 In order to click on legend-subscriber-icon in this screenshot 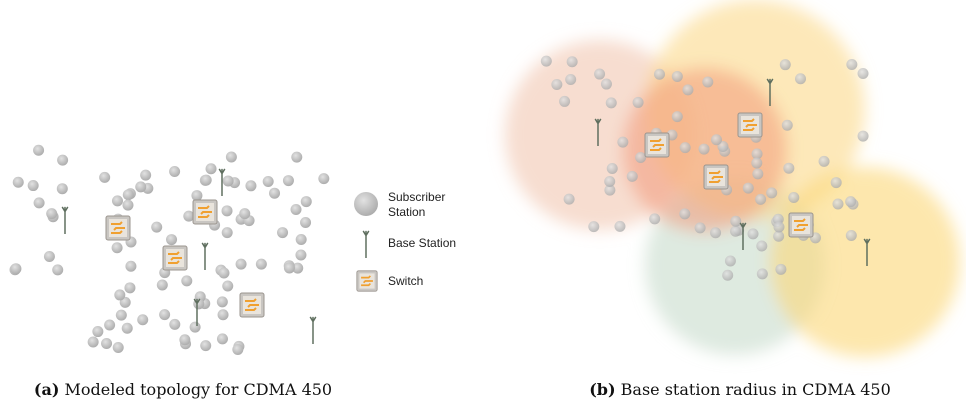, I will do `click(366, 204)`.